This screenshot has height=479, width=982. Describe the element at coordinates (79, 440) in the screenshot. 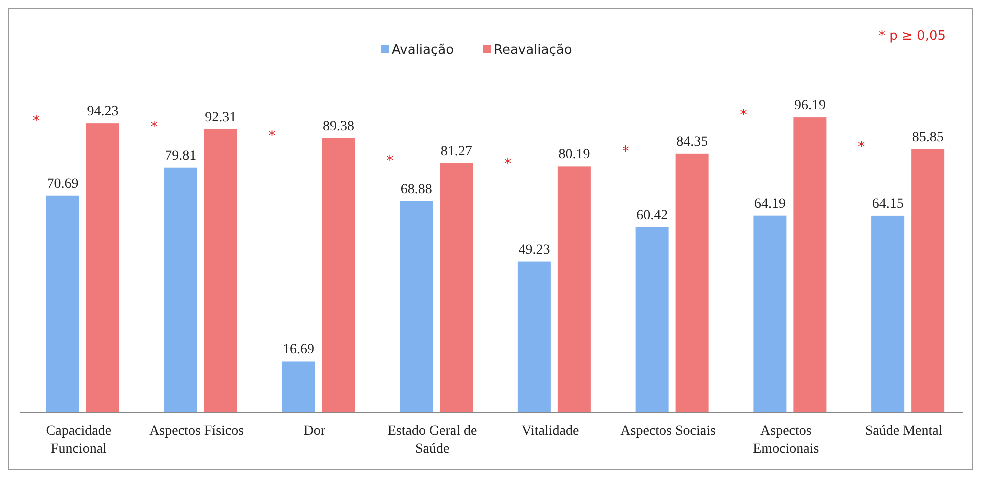

I see `x-tick-label: Capacidade Funcional` at that location.